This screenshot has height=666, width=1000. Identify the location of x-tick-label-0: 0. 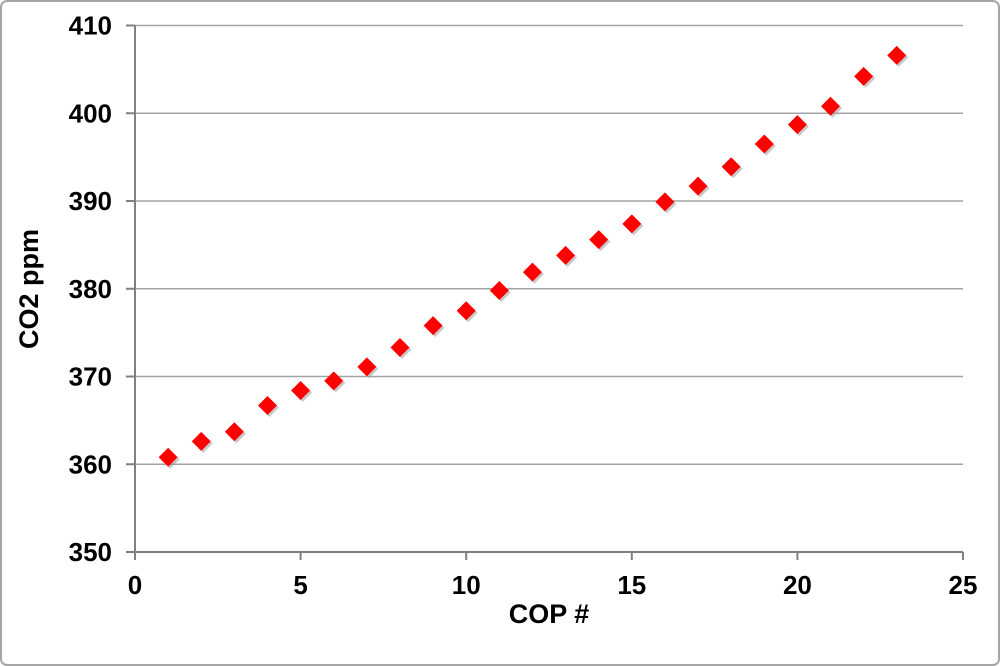
(135, 585).